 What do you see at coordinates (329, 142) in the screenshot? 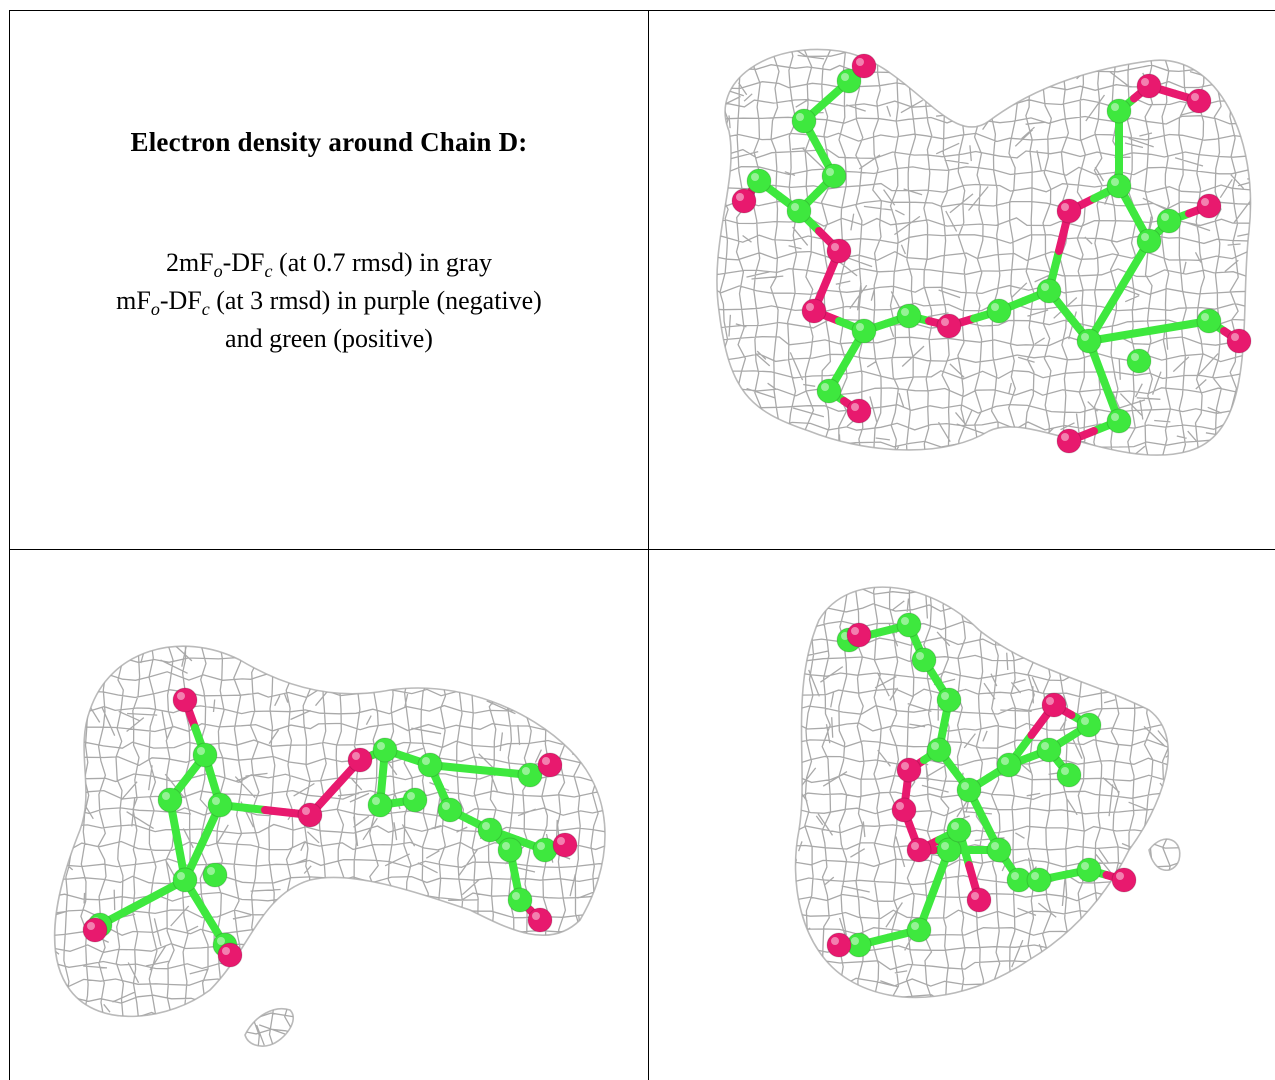
I see `caption-title: Electron density around Chain D:` at bounding box center [329, 142].